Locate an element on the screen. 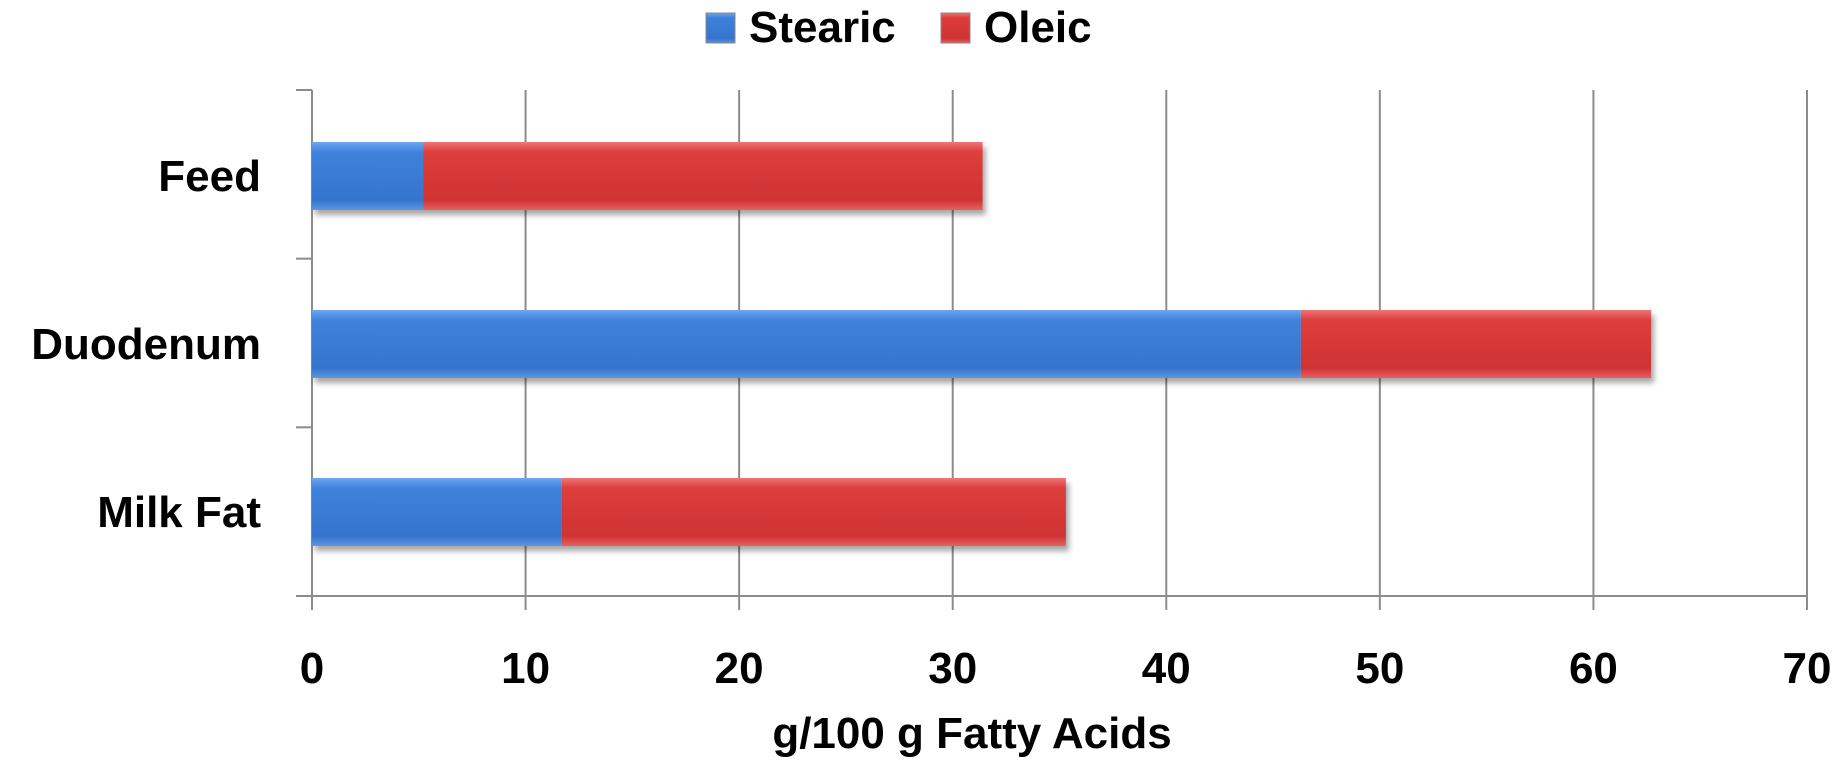 The image size is (1847, 770). bar-oleic-feed is located at coordinates (703, 176).